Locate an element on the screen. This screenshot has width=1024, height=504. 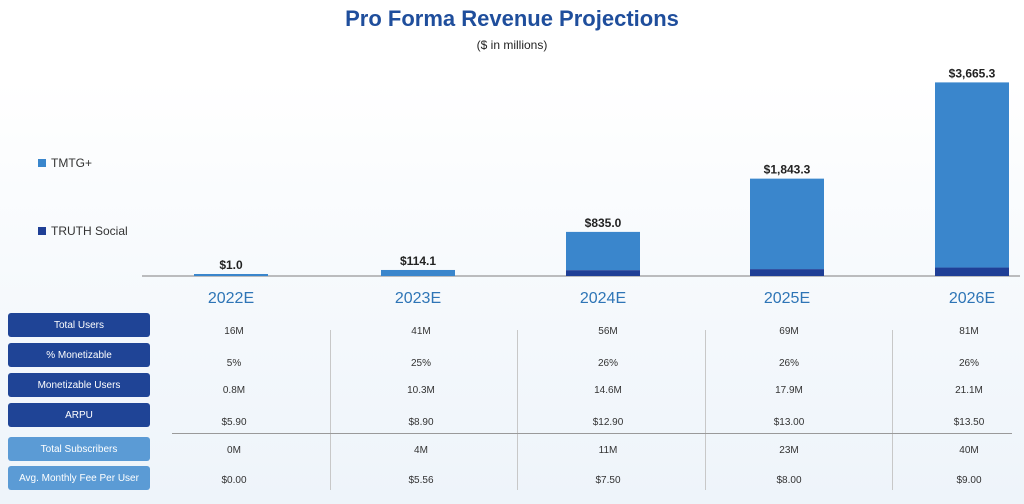
table-cell: $13.00 is located at coordinates (789, 422).